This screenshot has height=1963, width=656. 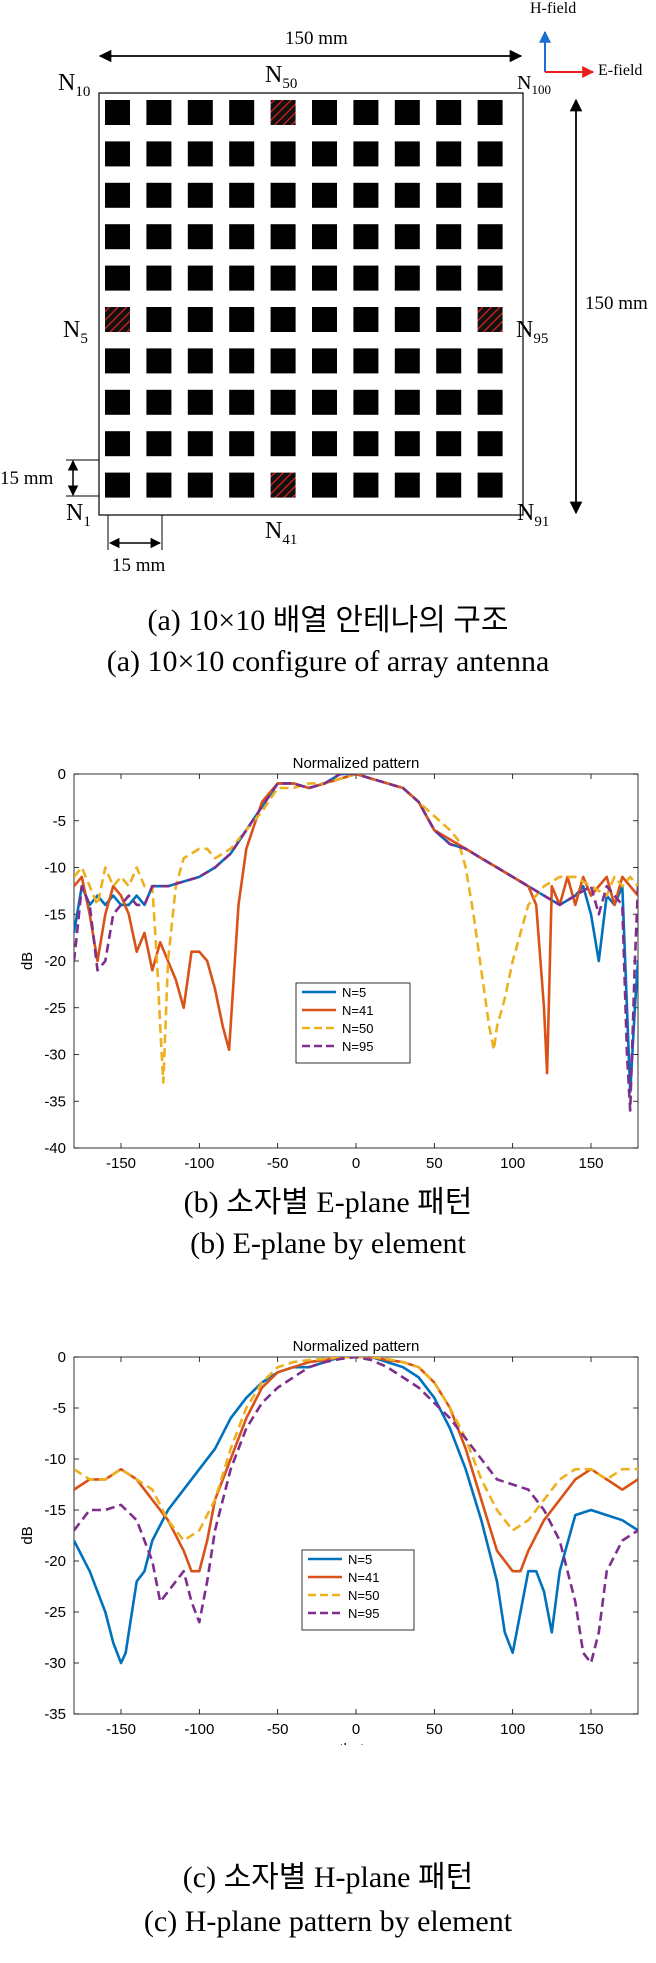 What do you see at coordinates (139, 565) in the screenshot?
I see `cell-dim-h-label: 15 mm` at bounding box center [139, 565].